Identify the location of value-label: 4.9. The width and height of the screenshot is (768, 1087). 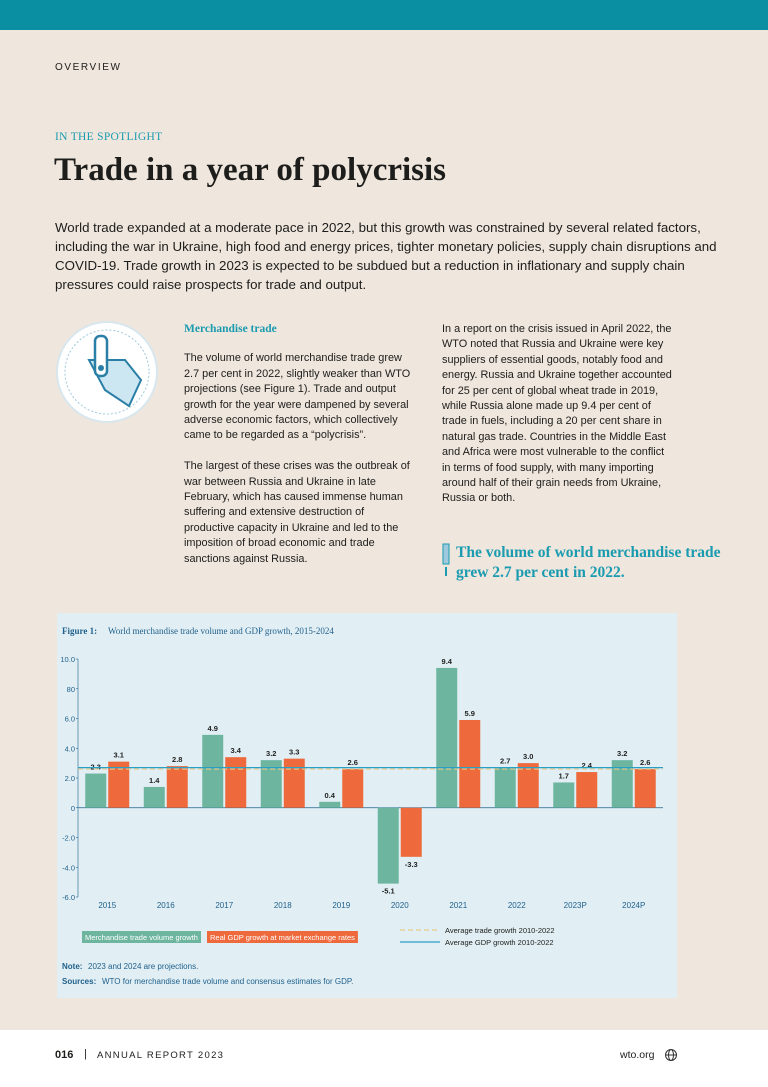
(213, 728).